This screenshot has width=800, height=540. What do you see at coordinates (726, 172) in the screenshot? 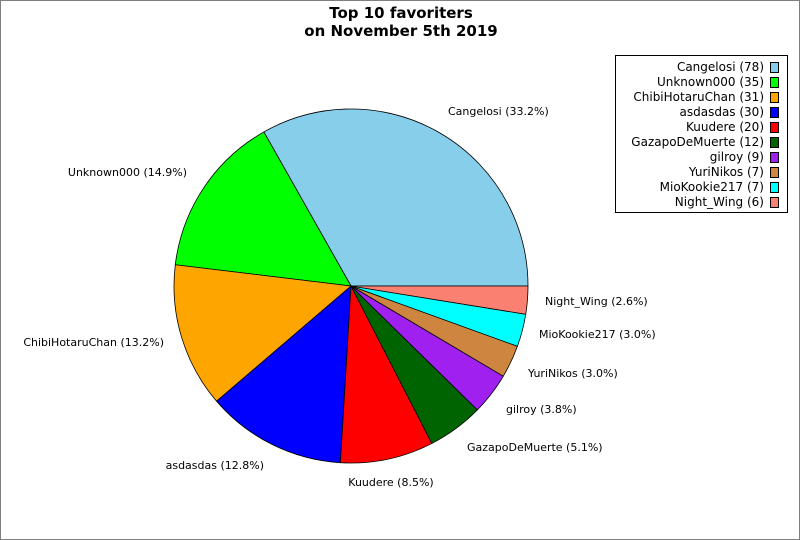
I see `legend-label: YuriNikos (7)` at bounding box center [726, 172].